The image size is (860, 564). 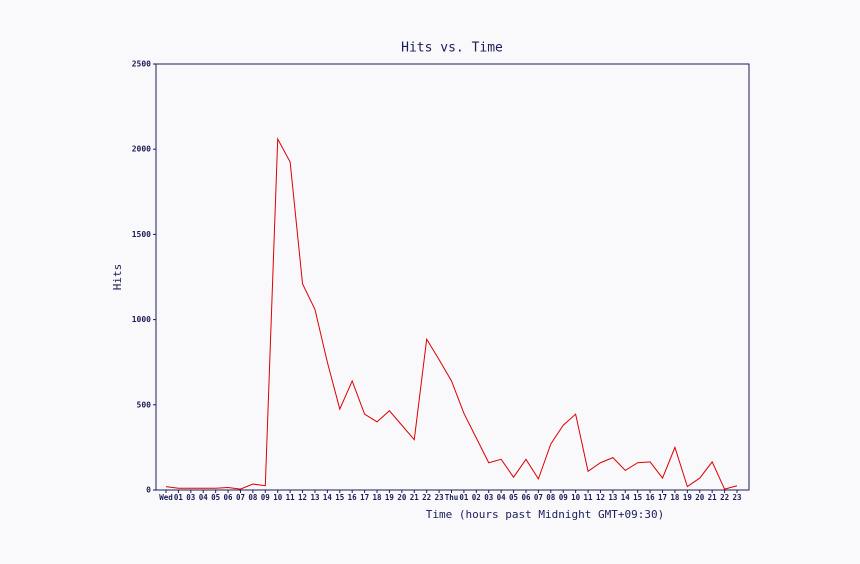 What do you see at coordinates (141, 319) in the screenshot?
I see `y-tick-label: 1000` at bounding box center [141, 319].